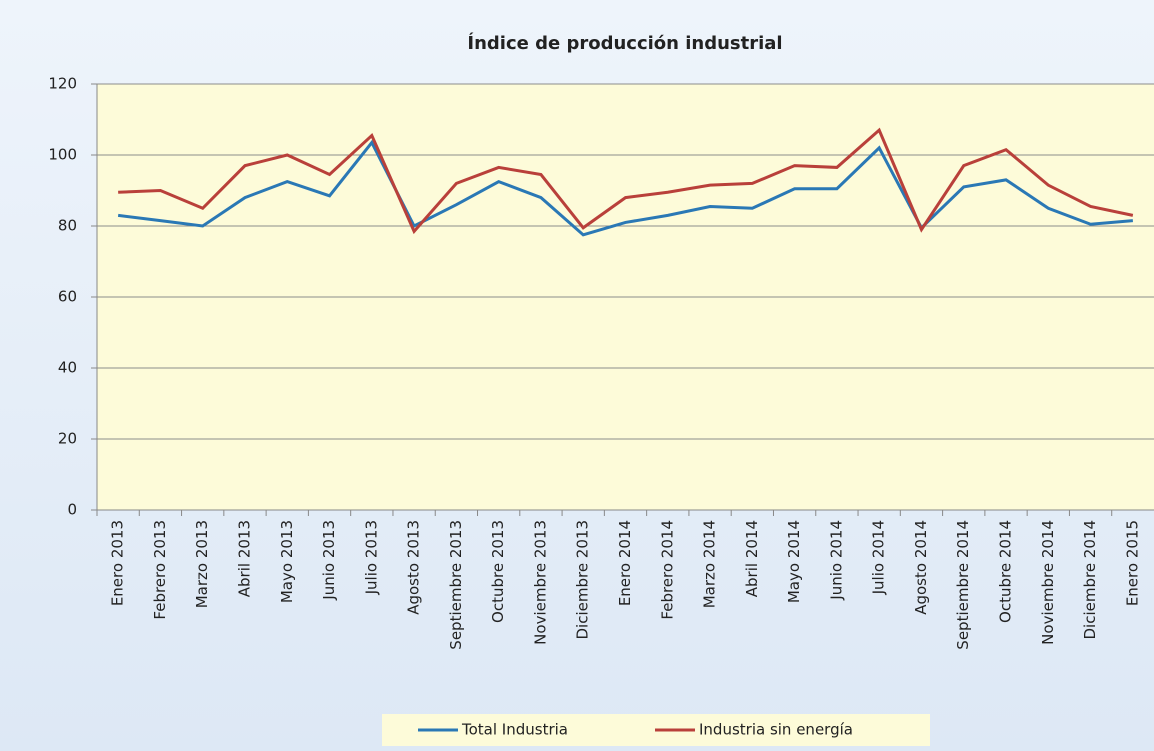 This screenshot has height=751, width=1154. Describe the element at coordinates (1048, 582) in the screenshot. I see `x-tick-label: Noviembre 2014` at that location.